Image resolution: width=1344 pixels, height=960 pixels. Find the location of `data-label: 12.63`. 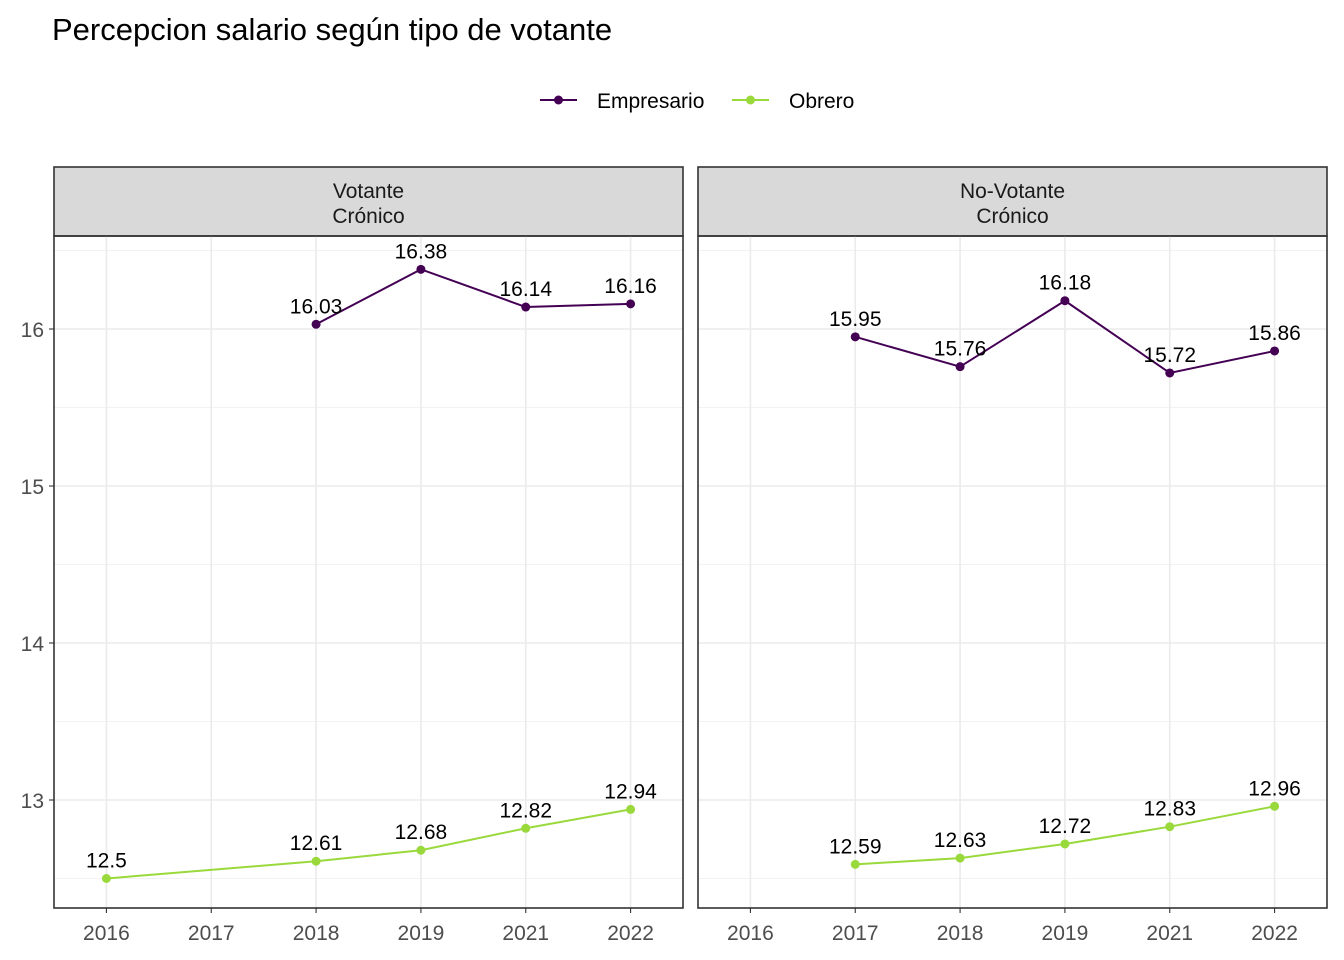

data-label: 12.63 is located at coordinates (960, 840).